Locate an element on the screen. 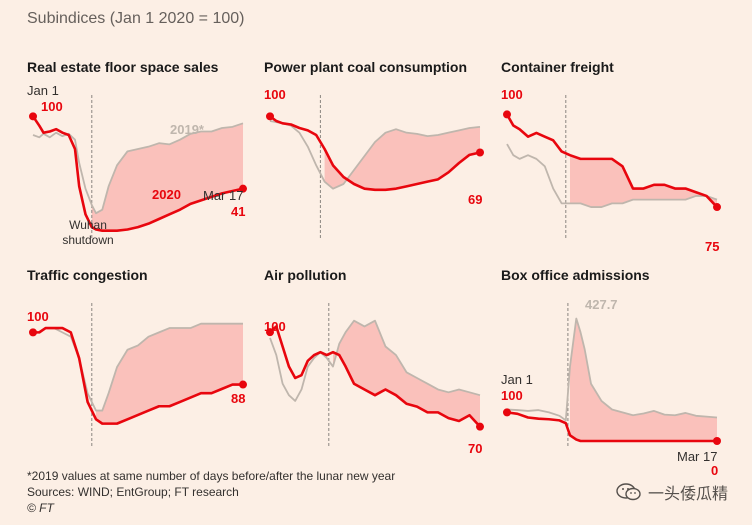 Image resolution: width=752 pixels, height=525 pixels. peak-value-label: 427.7 is located at coordinates (601, 304).